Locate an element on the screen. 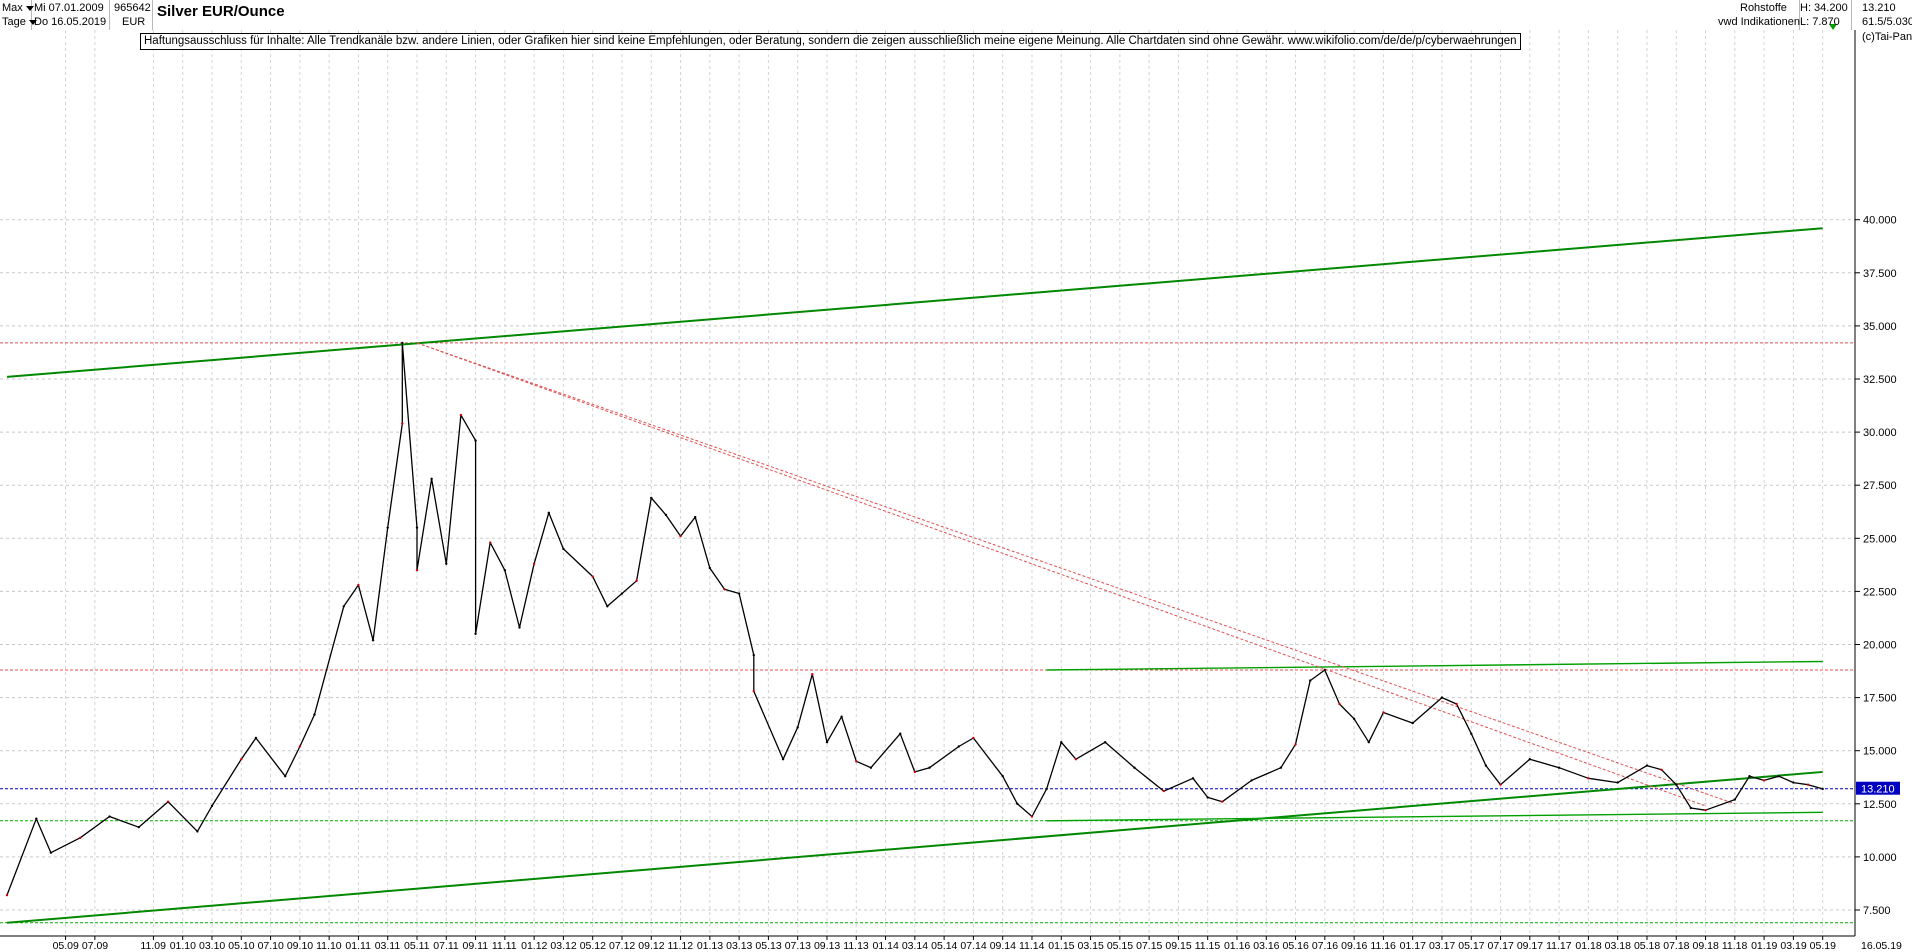 This screenshot has height=952, width=1912. y-tick-label: 35.000 is located at coordinates (1880, 327).